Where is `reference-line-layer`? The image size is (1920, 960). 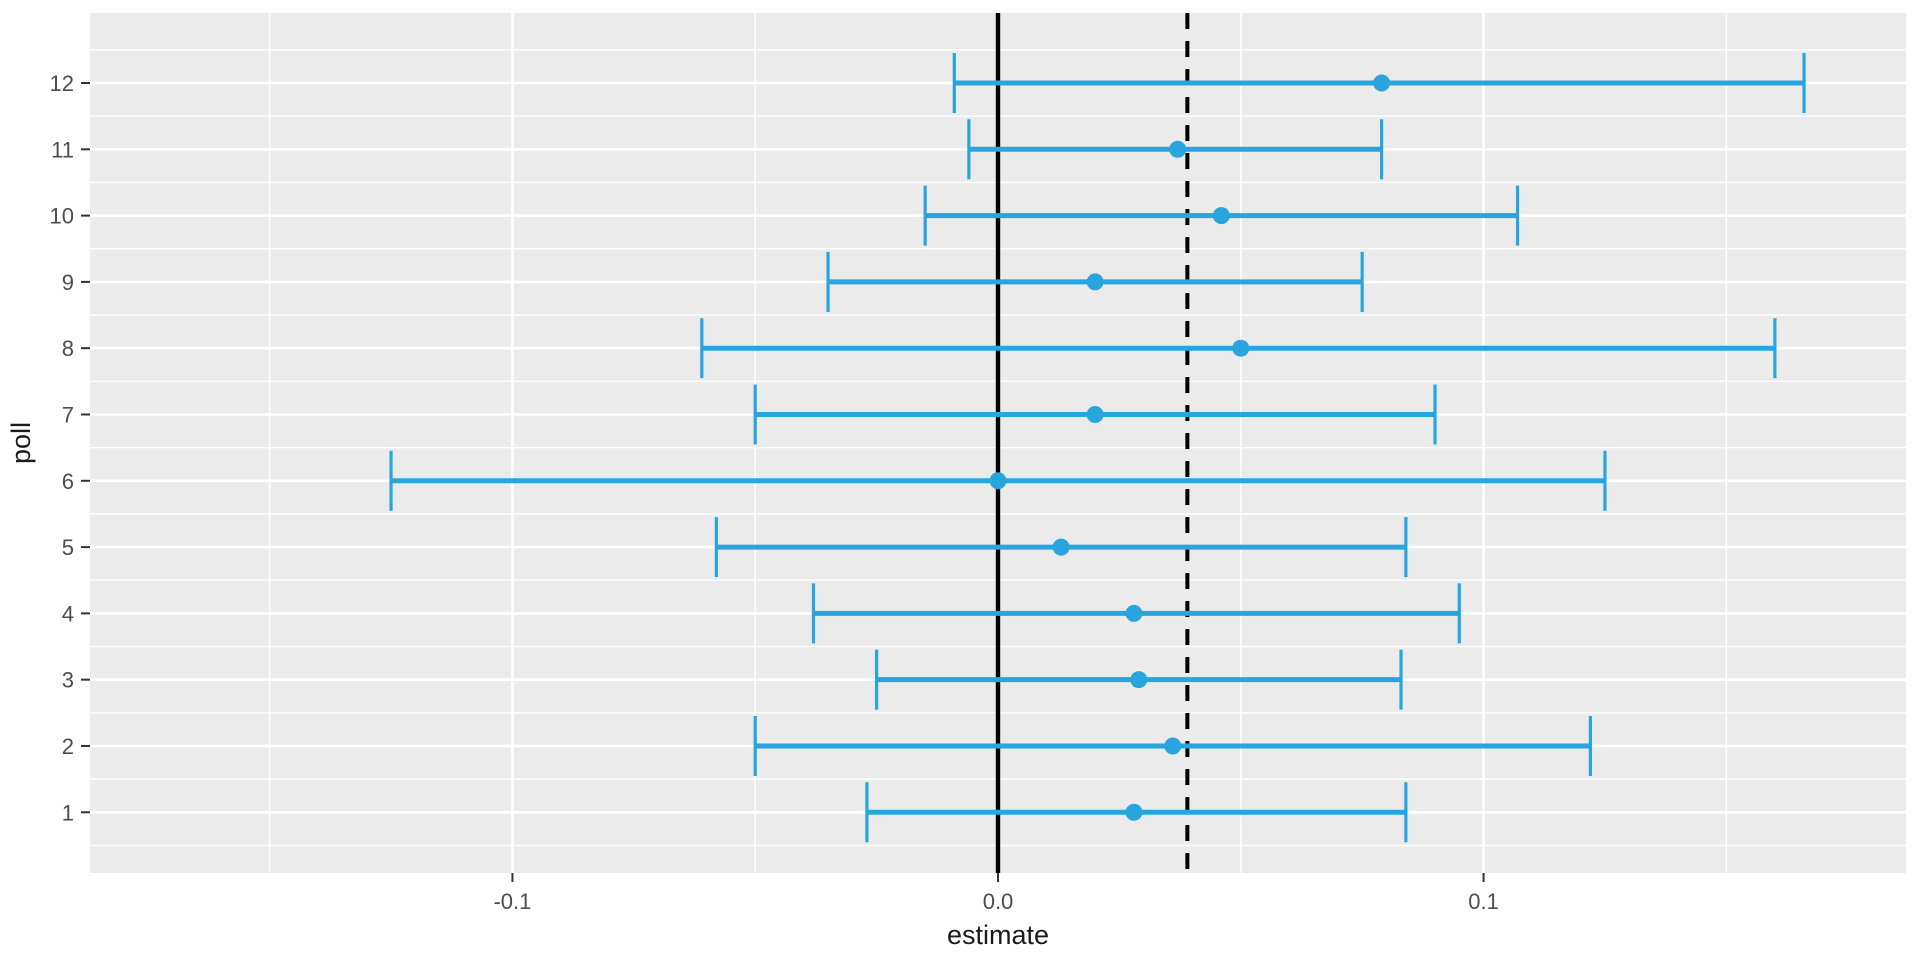
reference-line-layer is located at coordinates (1092, 443).